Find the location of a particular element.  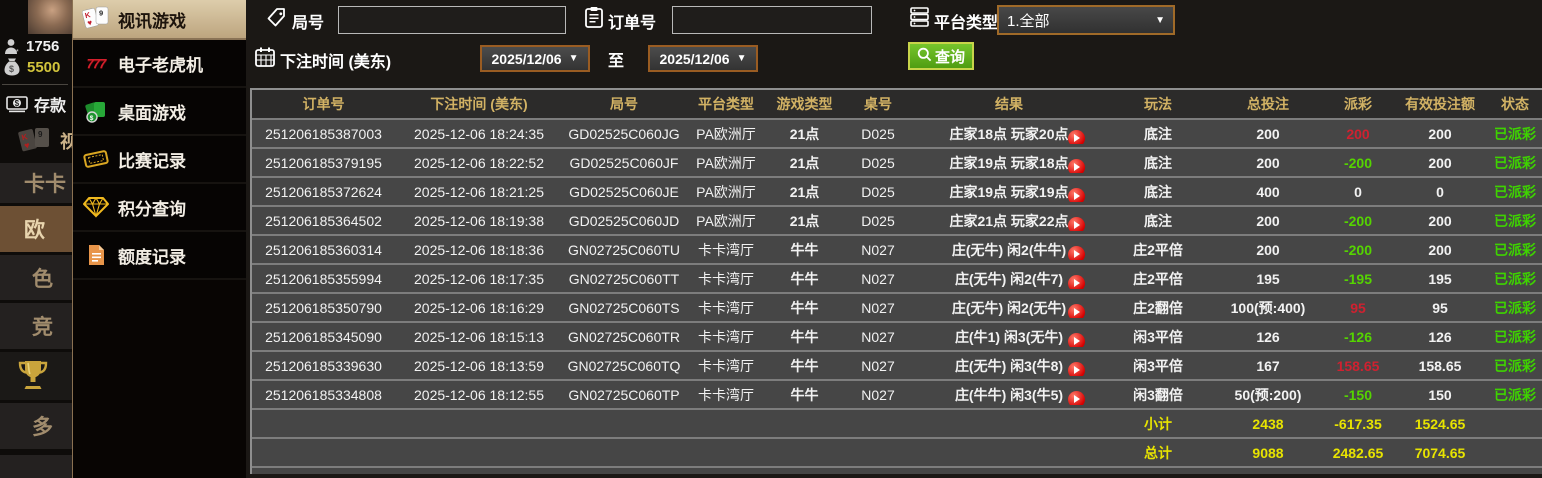

cell-platform: PA欧洲厅 is located at coordinates (726, 162).